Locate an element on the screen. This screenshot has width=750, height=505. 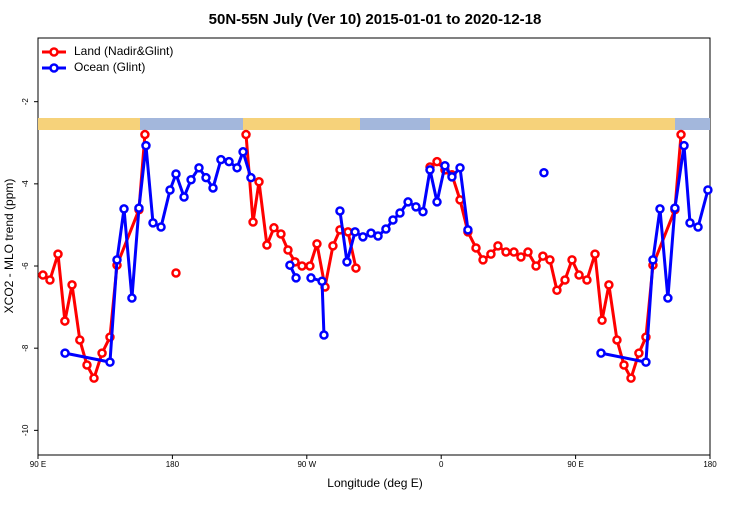
legend-label: Land (Nadir&Glint) is located at coordinates (123, 51).